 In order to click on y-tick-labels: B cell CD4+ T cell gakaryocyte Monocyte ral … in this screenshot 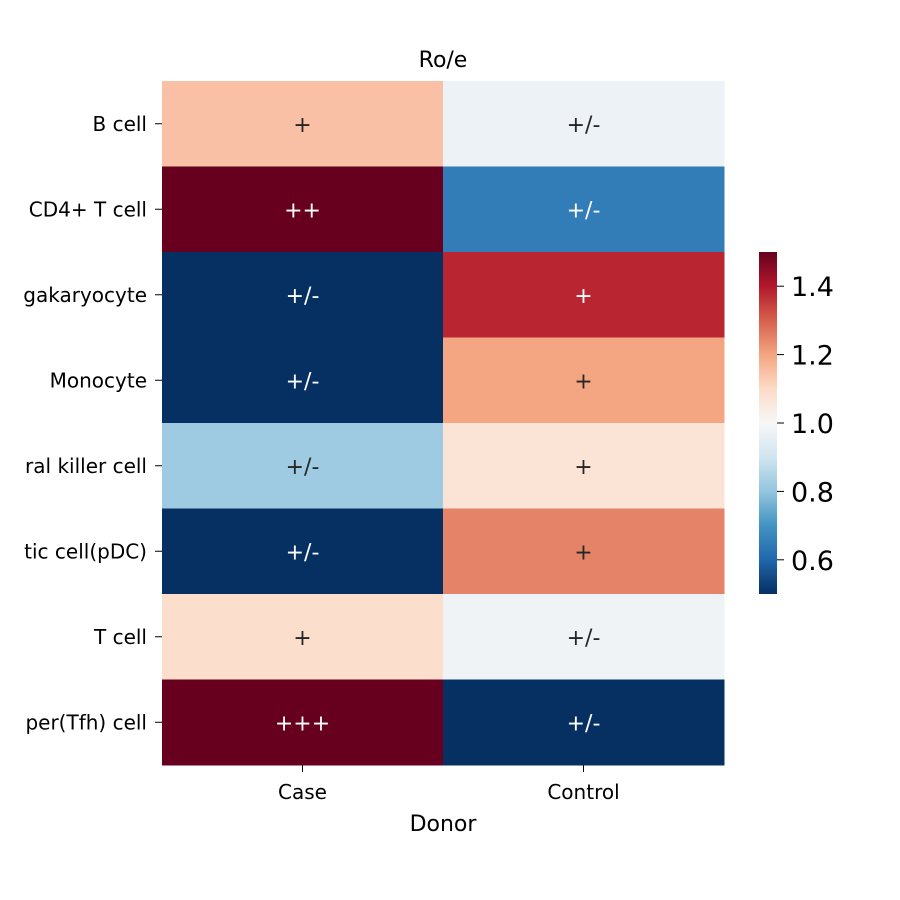, I will do `click(92, 423)`.